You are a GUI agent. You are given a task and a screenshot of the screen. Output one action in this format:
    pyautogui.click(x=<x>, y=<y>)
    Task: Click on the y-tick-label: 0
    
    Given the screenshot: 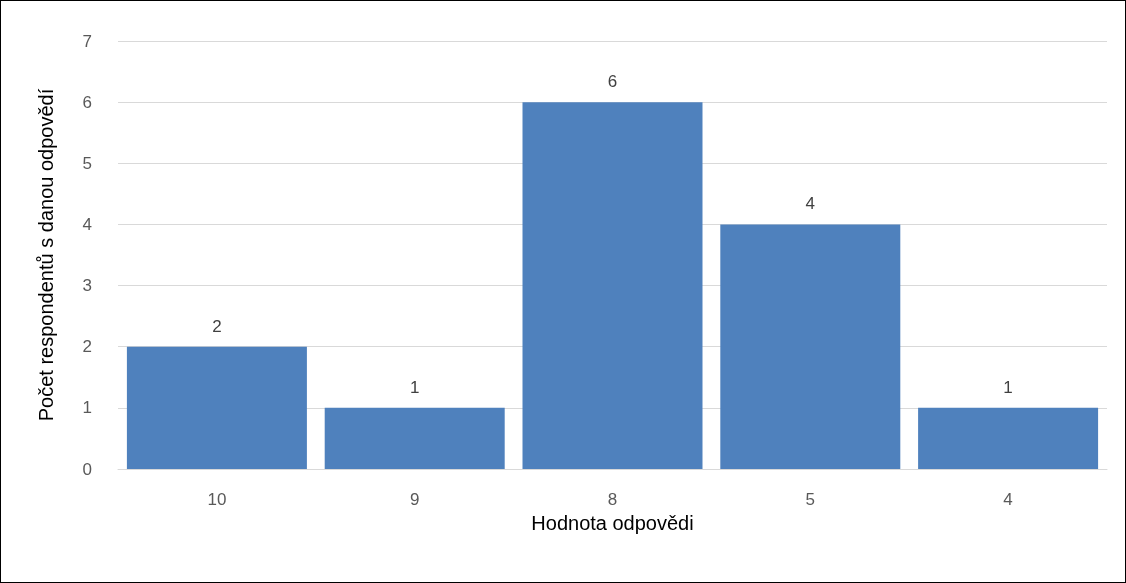 What is the action you would take?
    pyautogui.click(x=87, y=469)
    